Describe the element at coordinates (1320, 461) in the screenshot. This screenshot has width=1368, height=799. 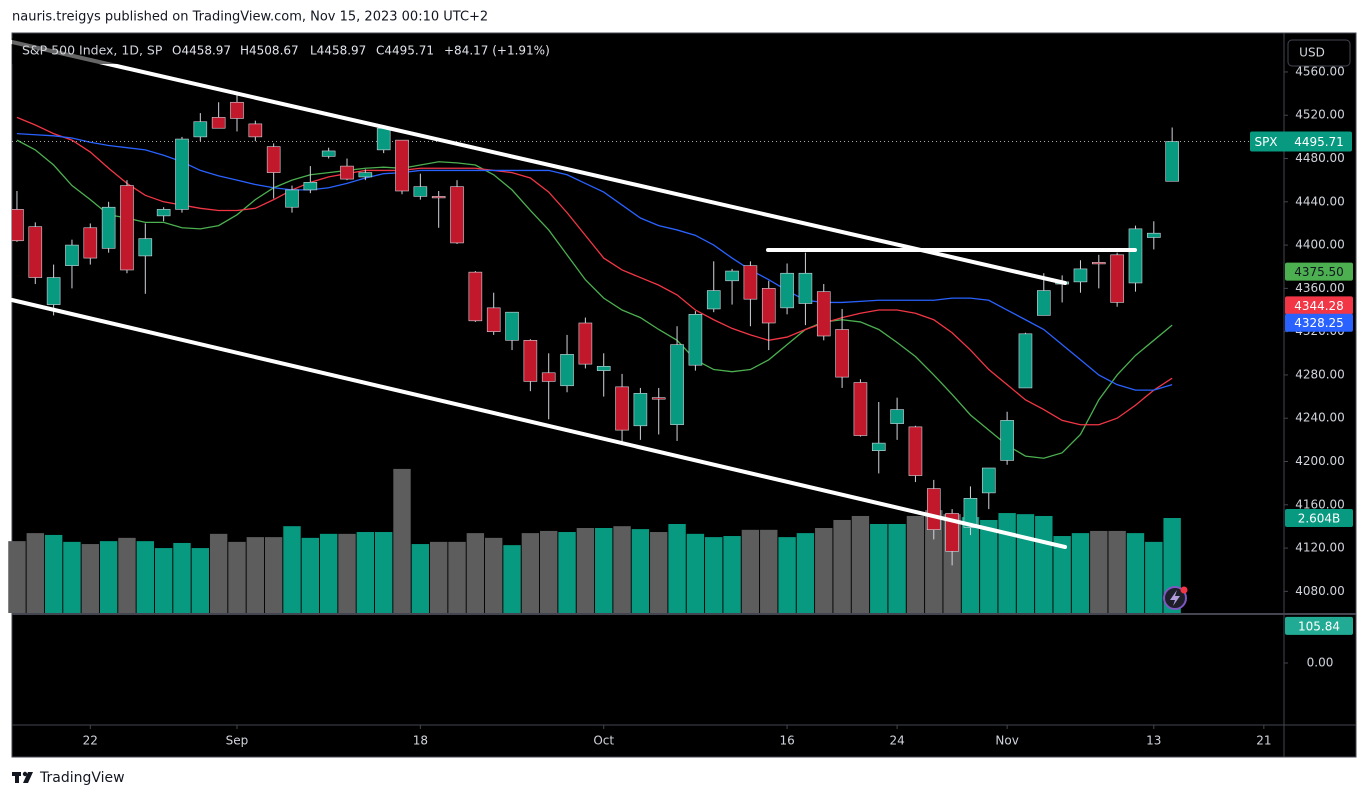
I see `y-tick-label: 4200.00` at that location.